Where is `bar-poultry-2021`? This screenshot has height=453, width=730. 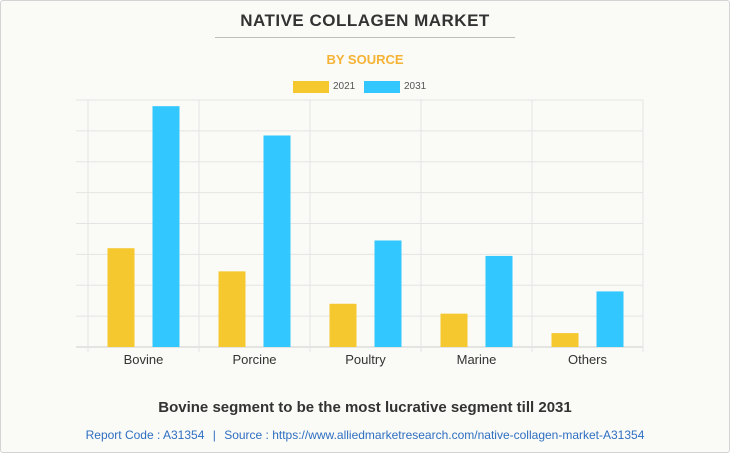 bar-poultry-2021 is located at coordinates (343, 325).